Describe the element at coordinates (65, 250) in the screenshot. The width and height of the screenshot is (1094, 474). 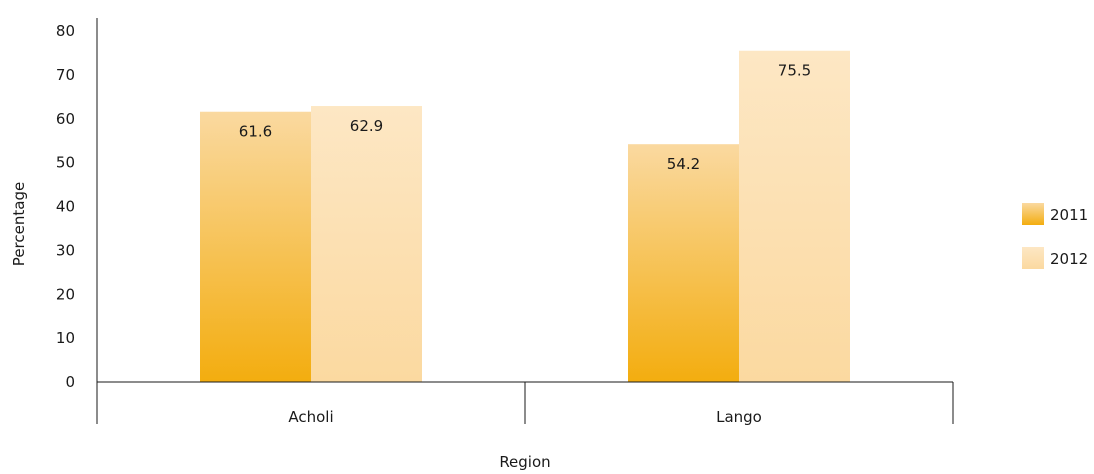
I see `y-tick-label: 30` at that location.